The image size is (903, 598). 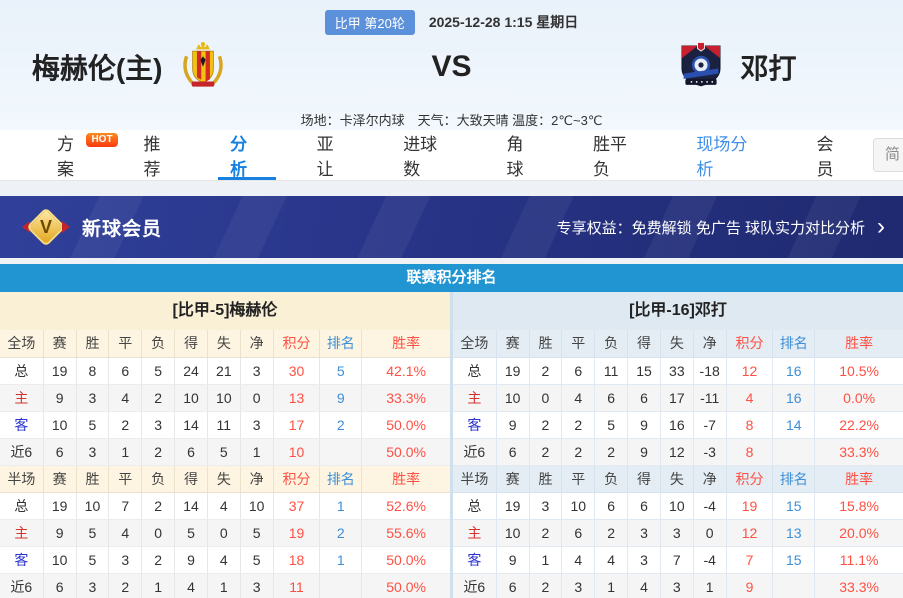 What do you see at coordinates (858, 506) in the screenshot?
I see `stat-cell: 15.8%` at bounding box center [858, 506].